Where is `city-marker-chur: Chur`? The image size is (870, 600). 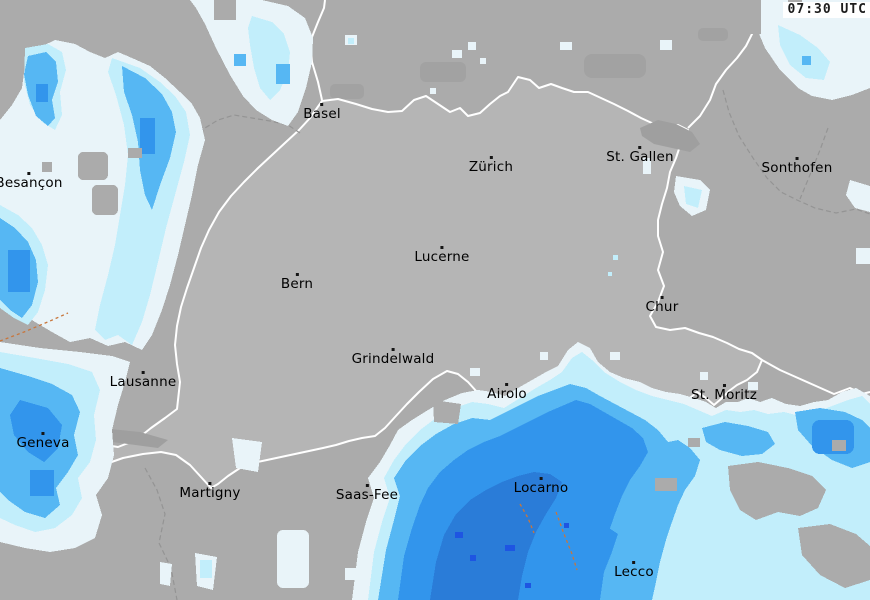
city-marker-chur: Chur is located at coordinates (662, 305).